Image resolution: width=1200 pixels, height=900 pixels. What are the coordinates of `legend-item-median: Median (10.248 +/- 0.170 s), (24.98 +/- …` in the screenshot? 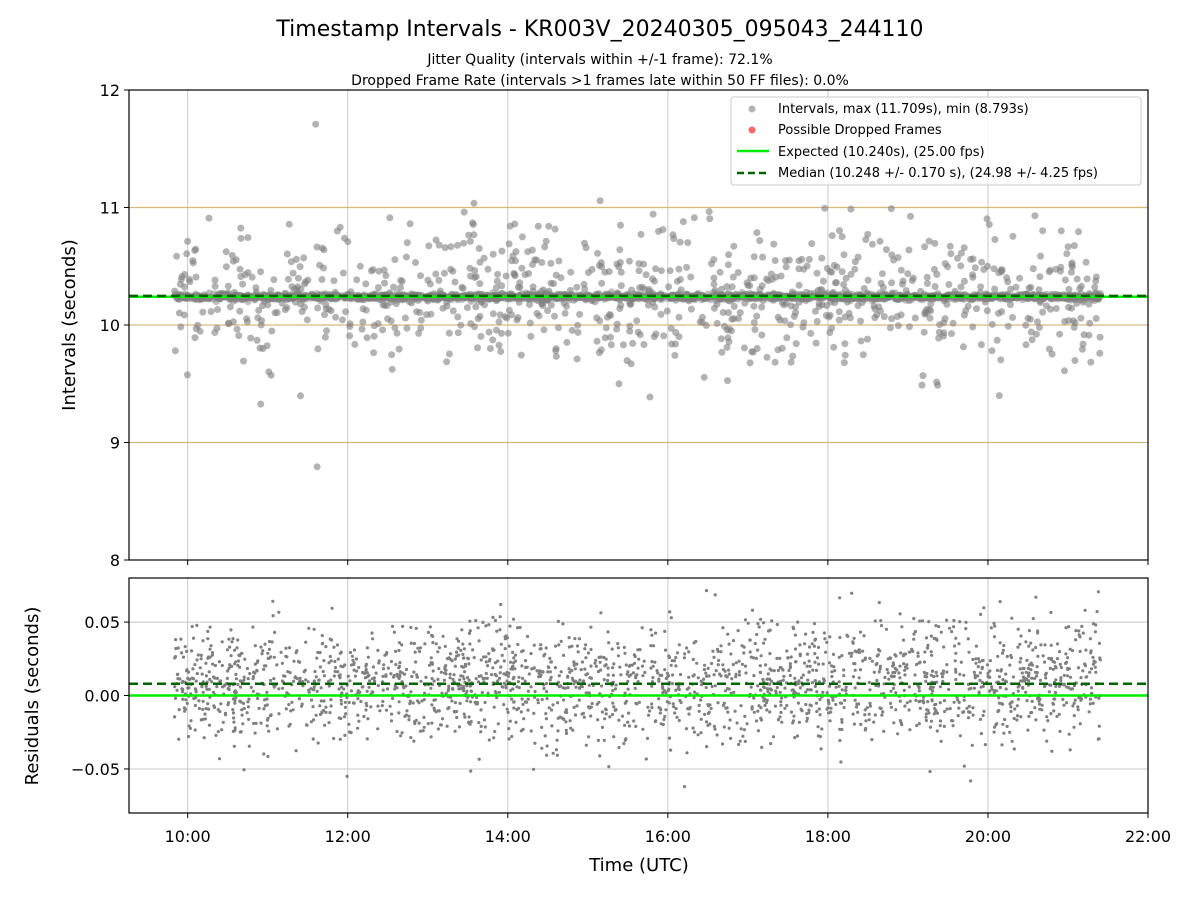 It's located at (938, 173).